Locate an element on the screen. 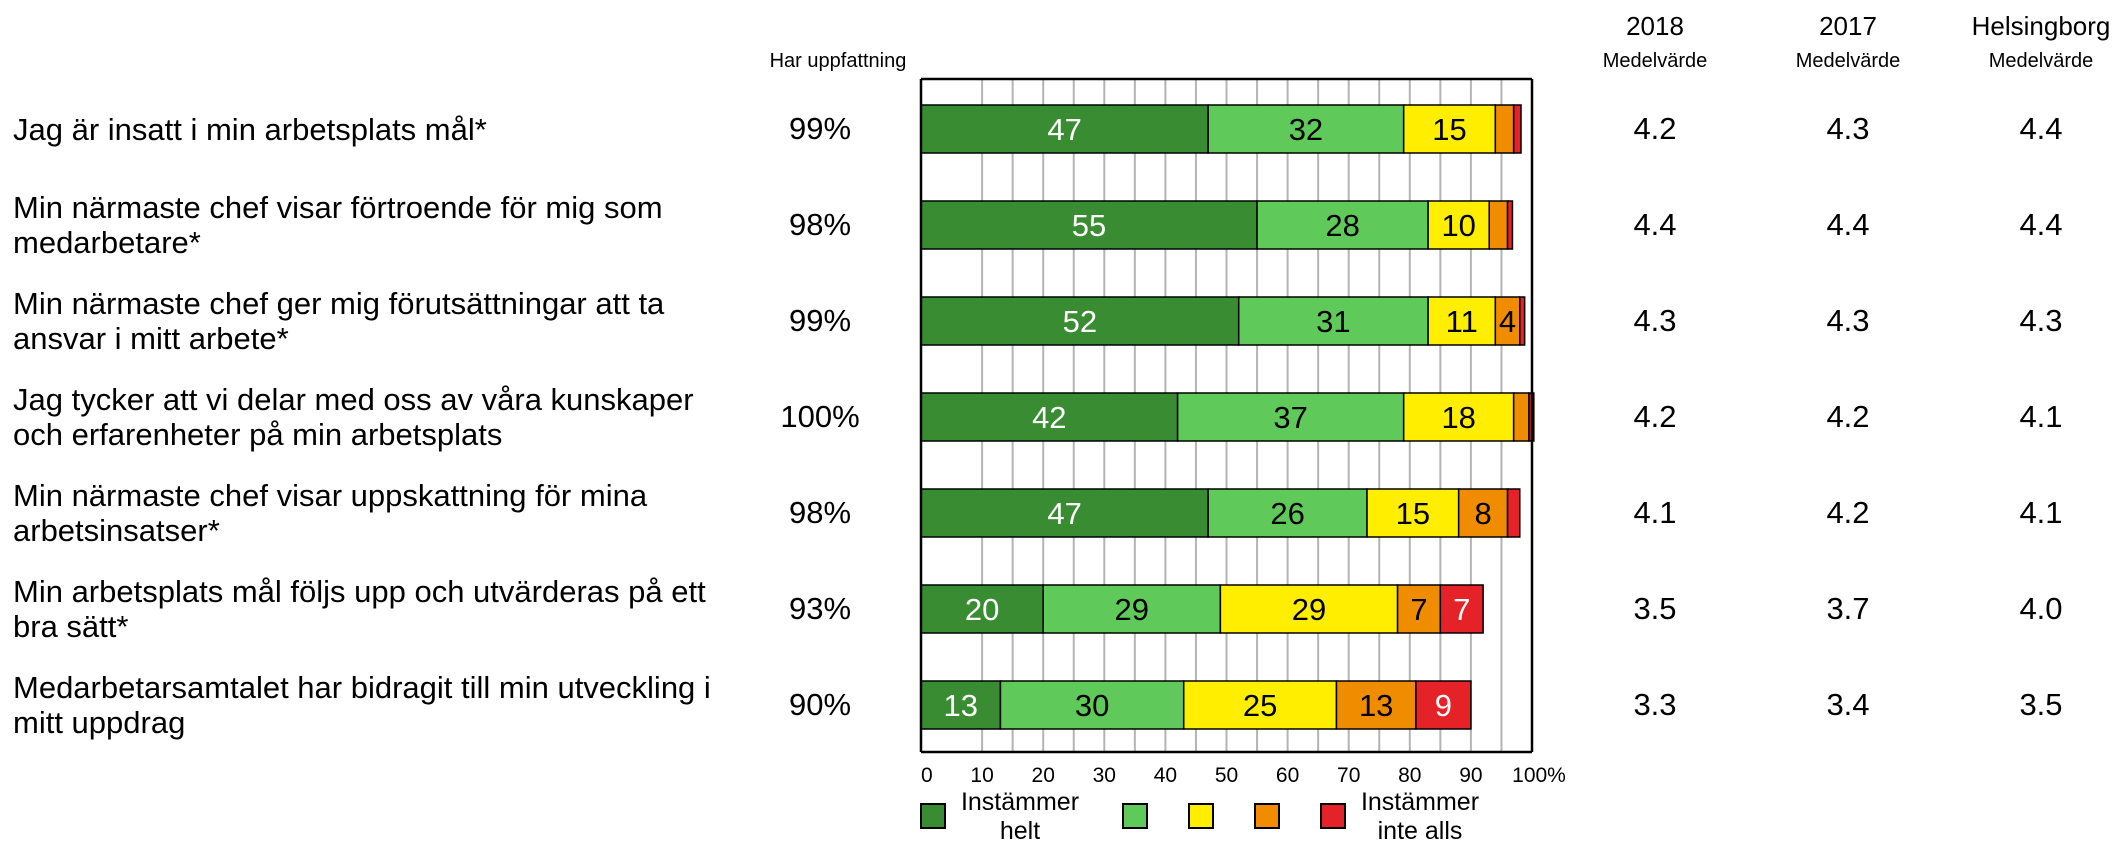 This screenshot has width=2118, height=846. medelvarde-2017: 3.4 is located at coordinates (1848, 704).